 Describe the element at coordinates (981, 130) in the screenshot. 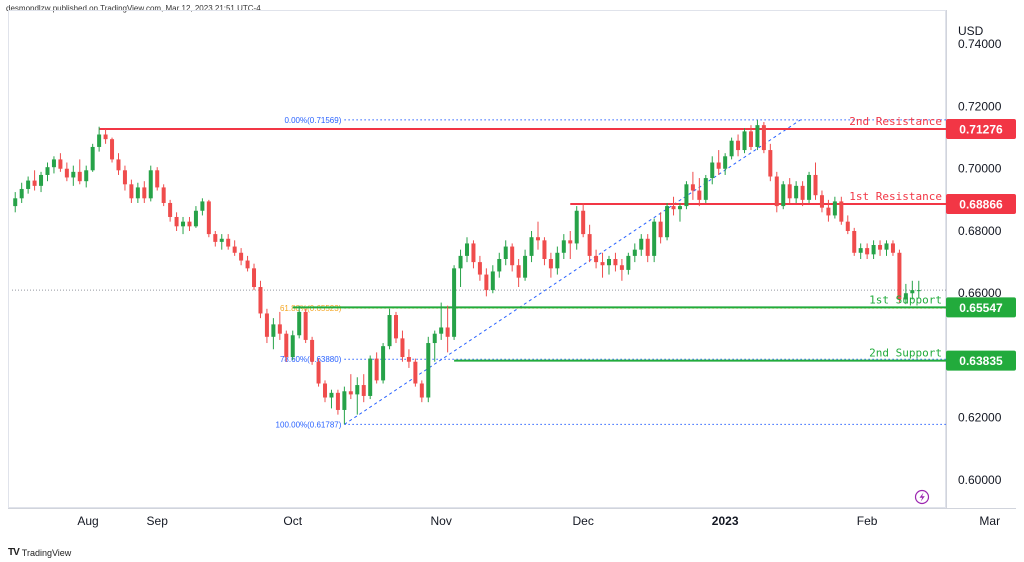

I see `price-label-text: 0.71276` at that location.